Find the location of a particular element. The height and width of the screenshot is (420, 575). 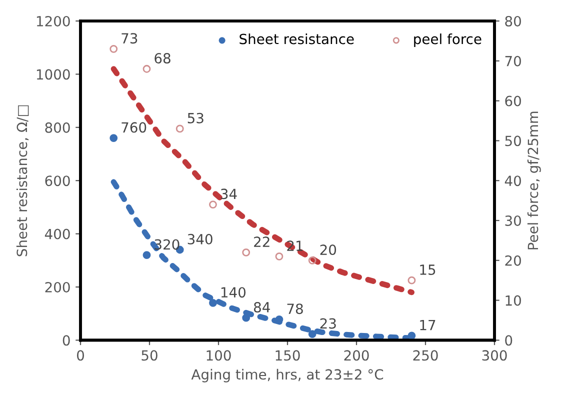

data-label: 34 is located at coordinates (228, 194).